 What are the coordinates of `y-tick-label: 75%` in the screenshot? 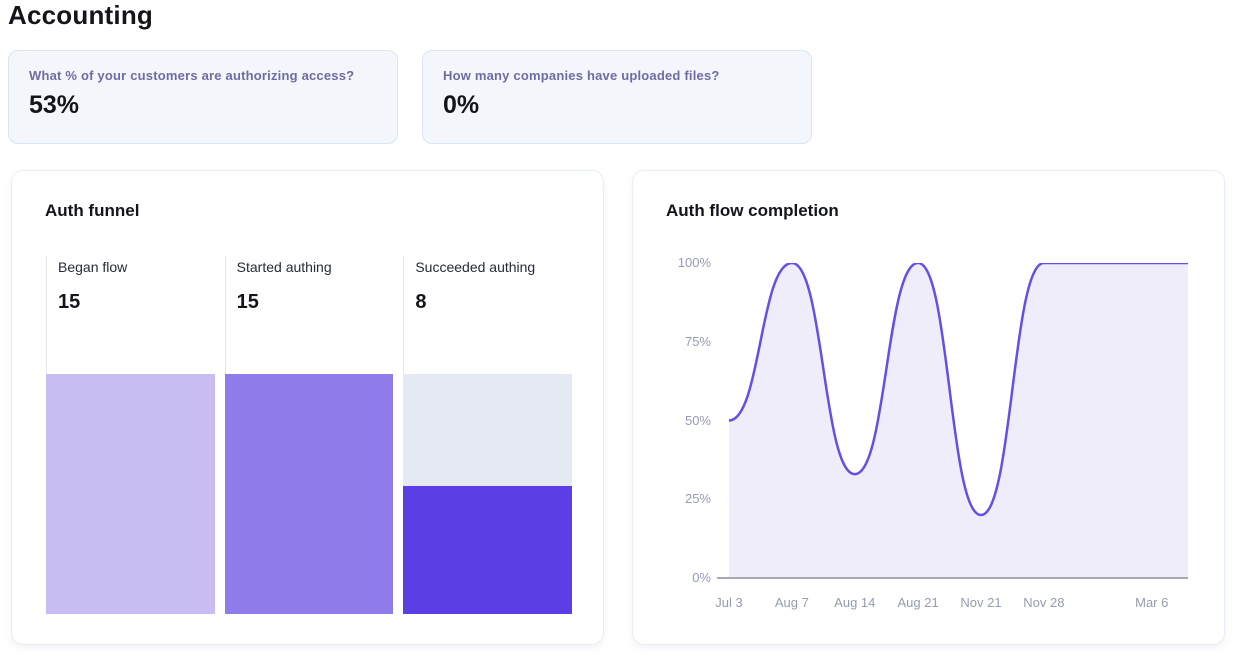 It's located at (697, 341).